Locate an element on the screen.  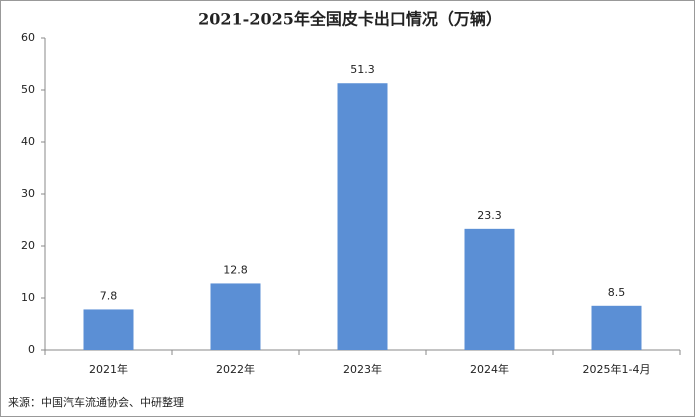
x-tick-label: 2025年1-4月 is located at coordinates (617, 369).